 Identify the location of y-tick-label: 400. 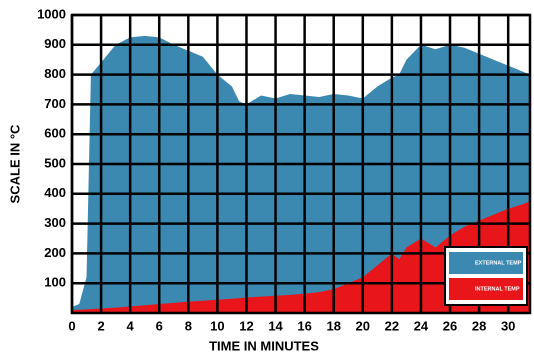
(55, 192).